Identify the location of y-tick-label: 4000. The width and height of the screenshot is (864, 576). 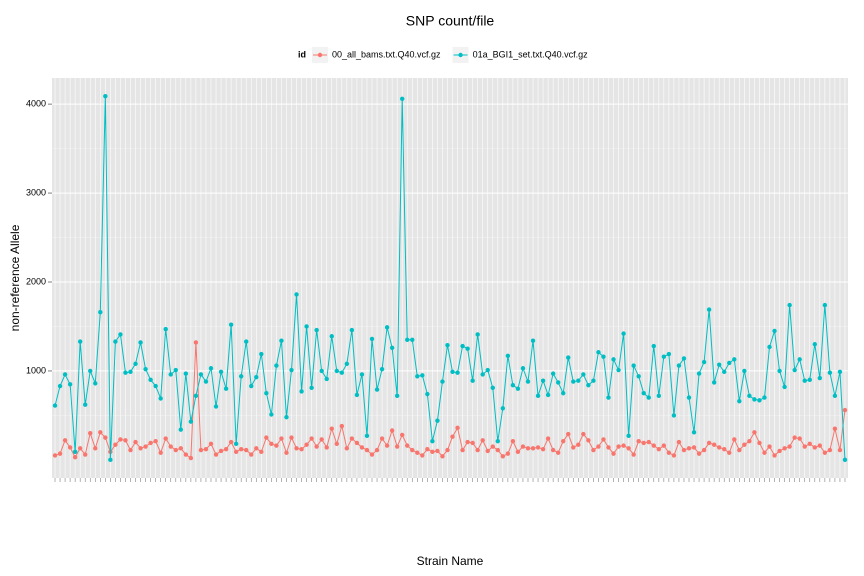
(36, 104).